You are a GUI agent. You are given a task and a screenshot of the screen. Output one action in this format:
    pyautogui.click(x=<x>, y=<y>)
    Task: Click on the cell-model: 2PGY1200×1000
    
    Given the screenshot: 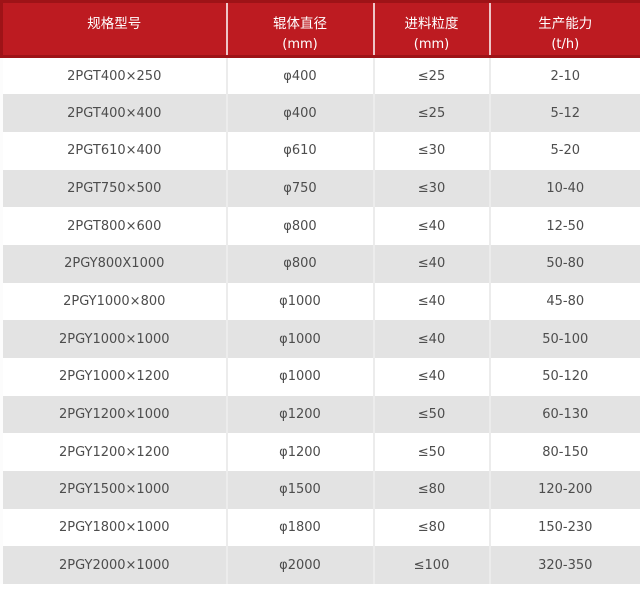 What is the action you would take?
    pyautogui.click(x=113, y=414)
    